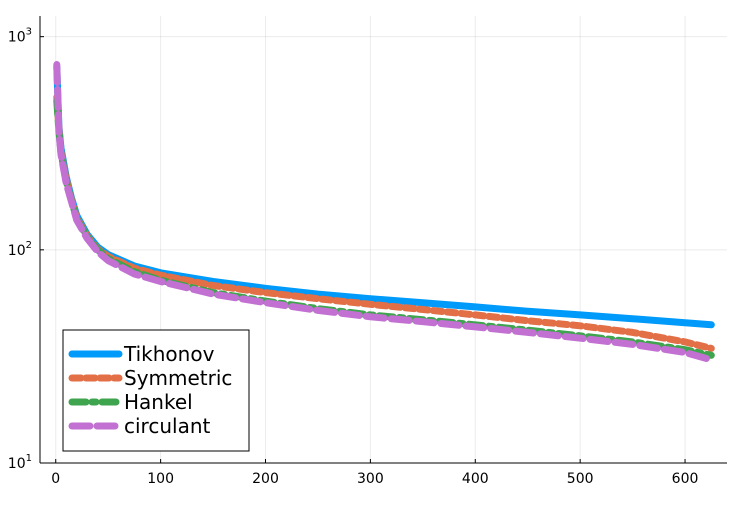 This screenshot has width=741, height=505. I want to click on x-tick-label: 200, so click(265, 479).